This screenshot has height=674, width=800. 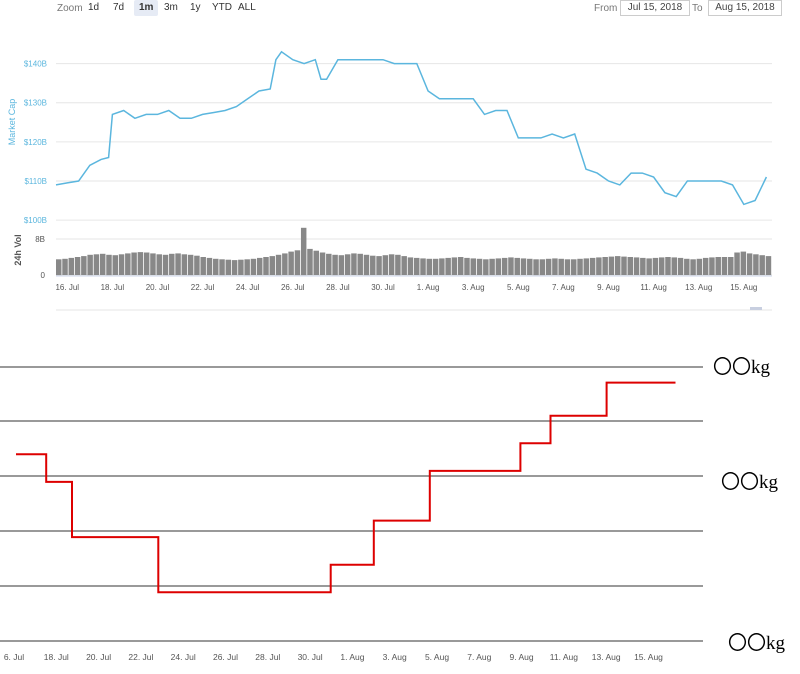 I want to click on market-cap-y-tick-label: $120B, so click(x=35, y=142).